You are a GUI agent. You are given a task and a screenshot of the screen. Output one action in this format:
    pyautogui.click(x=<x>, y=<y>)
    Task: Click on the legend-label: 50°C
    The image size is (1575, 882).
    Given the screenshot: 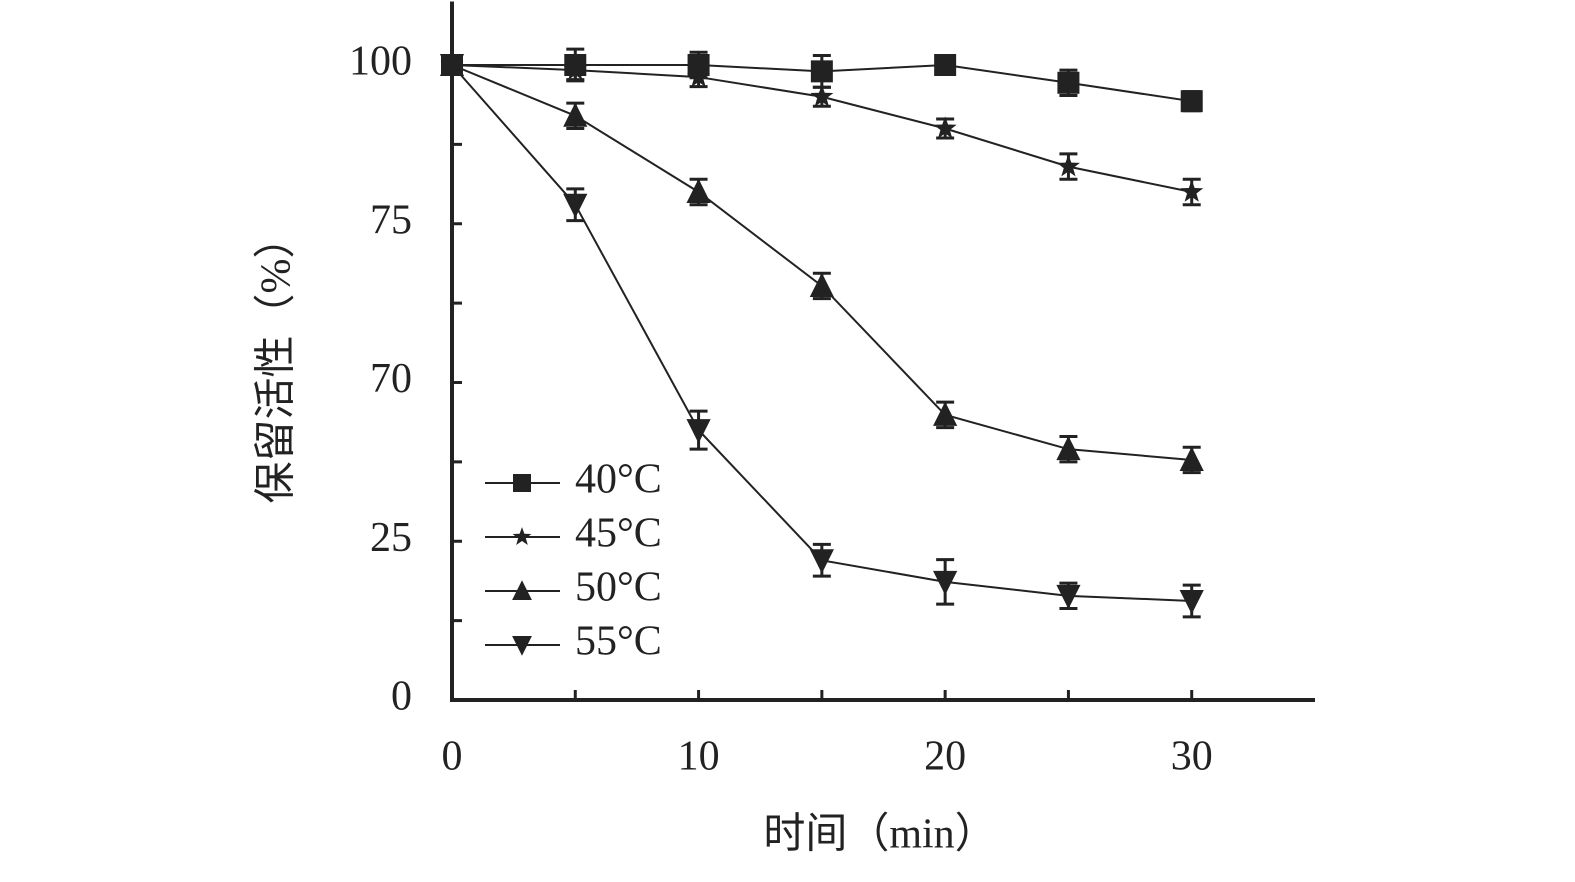 What is the action you would take?
    pyautogui.click(x=618, y=588)
    